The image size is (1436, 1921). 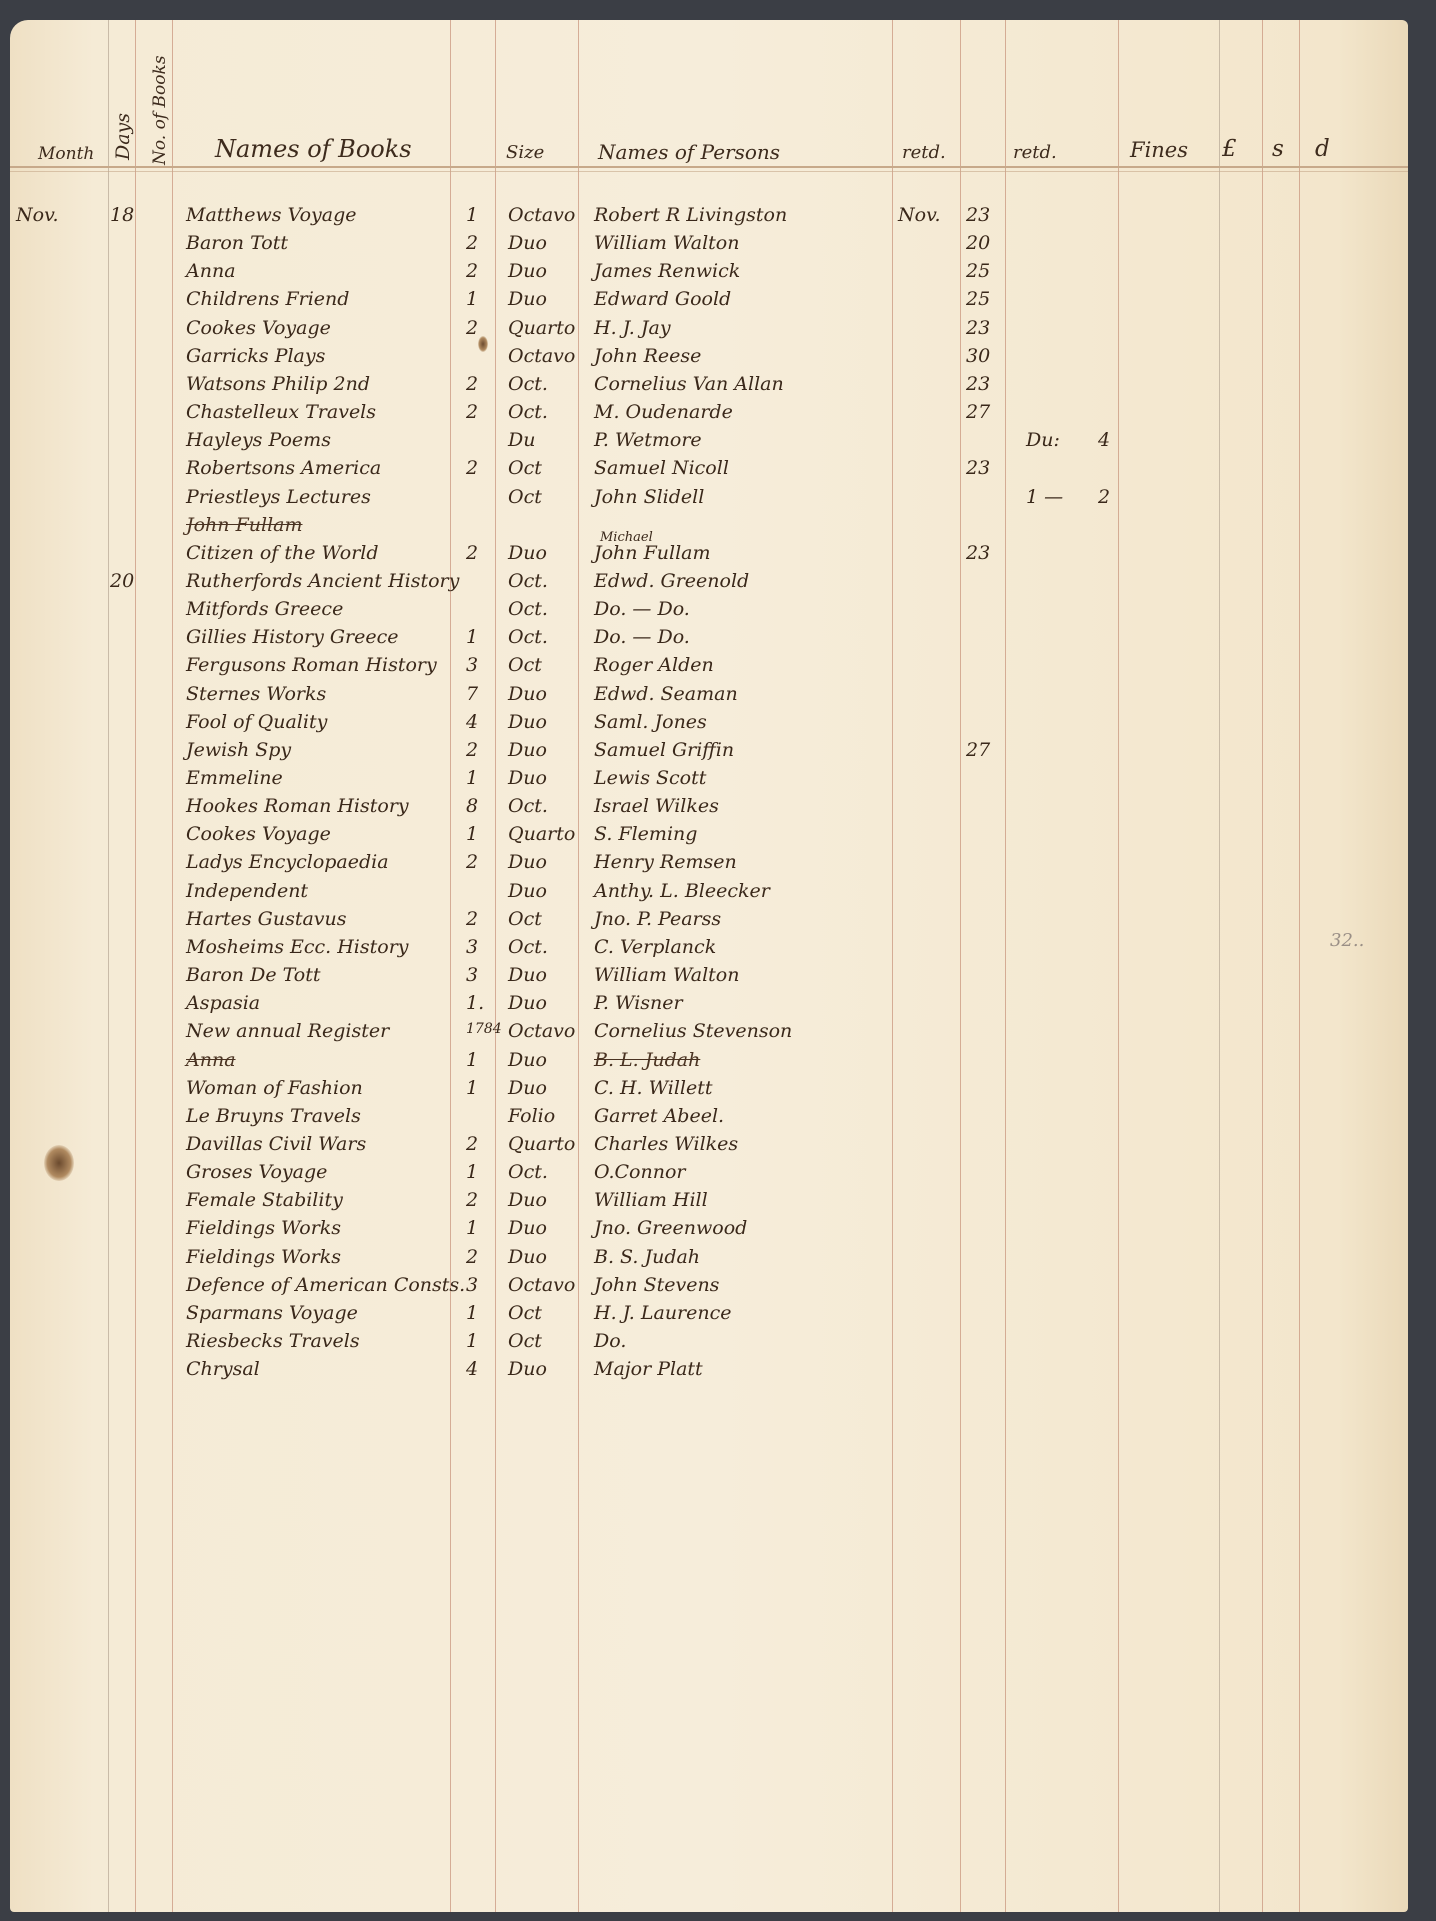 What do you see at coordinates (667, 271) in the screenshot?
I see `borrower-name: James Renwick` at bounding box center [667, 271].